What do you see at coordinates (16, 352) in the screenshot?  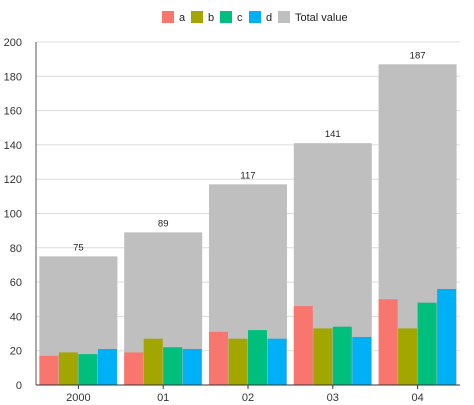 I see `y-tick-label: 20` at bounding box center [16, 352].